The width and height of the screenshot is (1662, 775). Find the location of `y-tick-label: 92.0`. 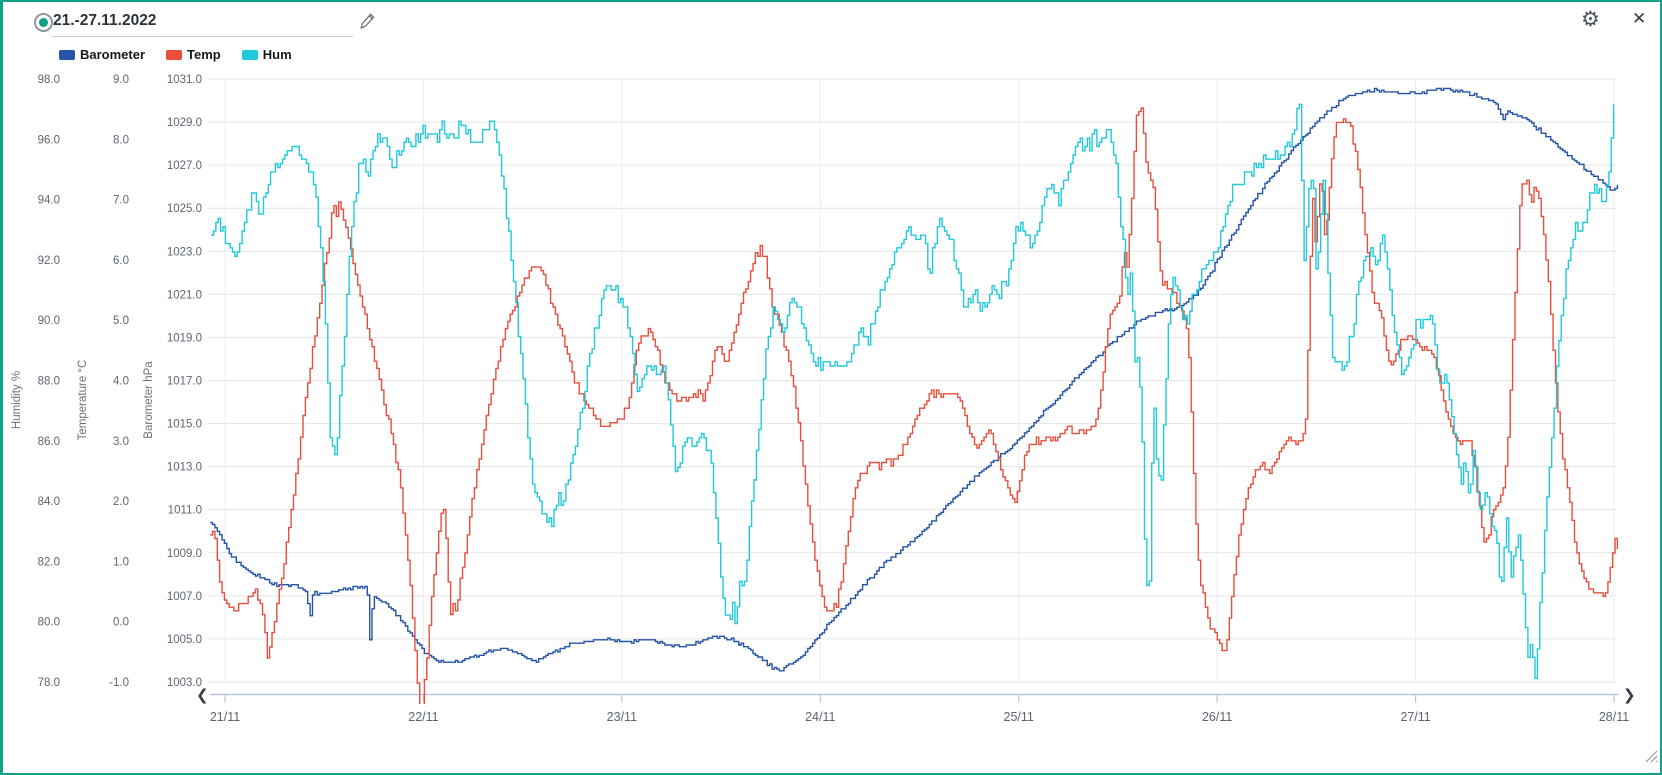

y-tick-label: 92.0 is located at coordinates (49, 261).